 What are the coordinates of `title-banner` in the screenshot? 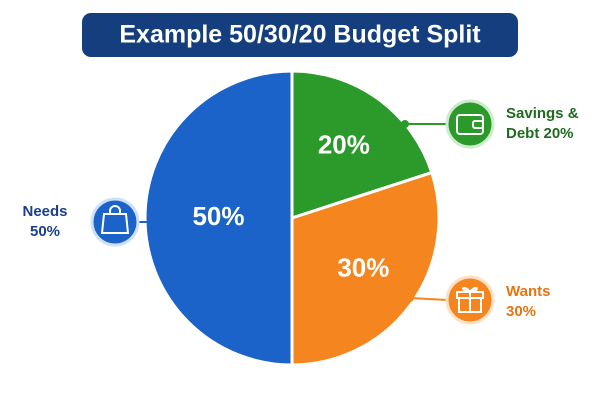 It's located at (300, 35).